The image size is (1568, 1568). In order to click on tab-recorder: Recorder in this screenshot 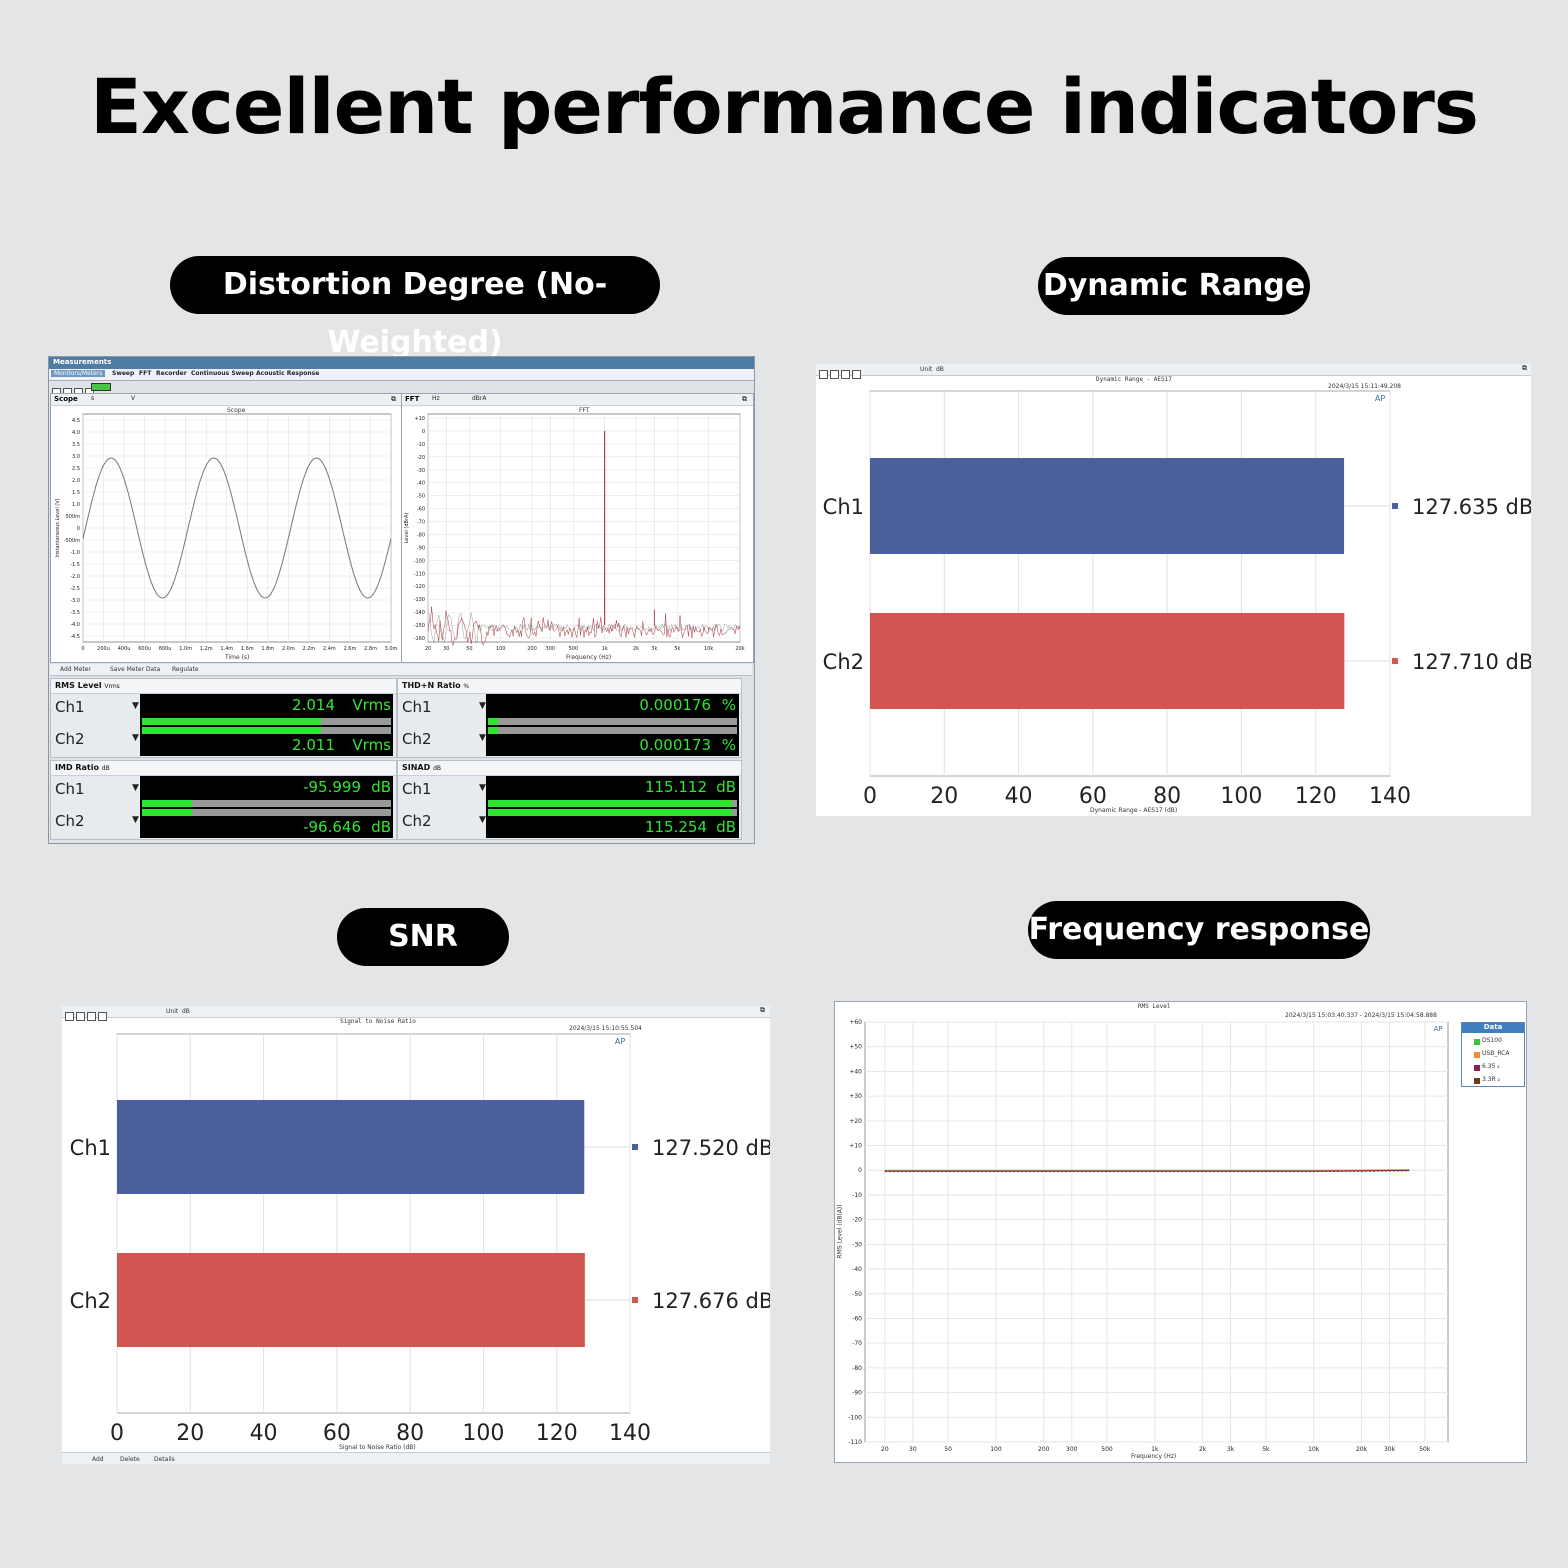, I will do `click(171, 373)`.